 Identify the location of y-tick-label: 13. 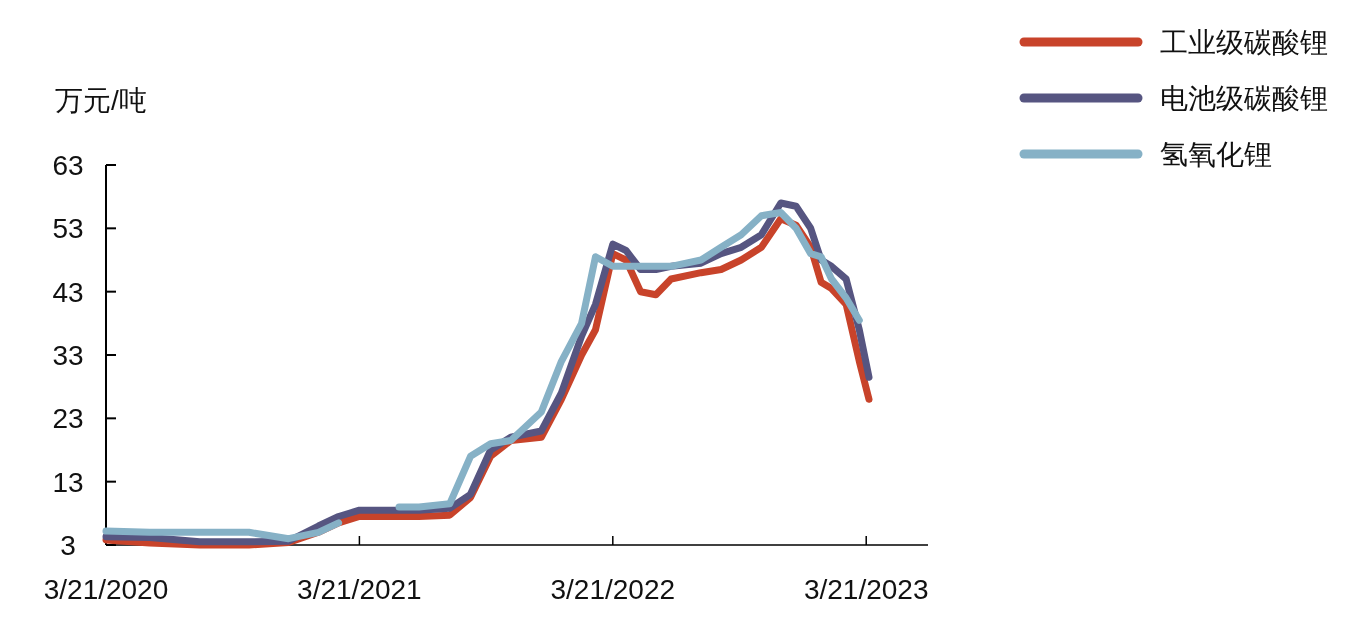
(68, 482).